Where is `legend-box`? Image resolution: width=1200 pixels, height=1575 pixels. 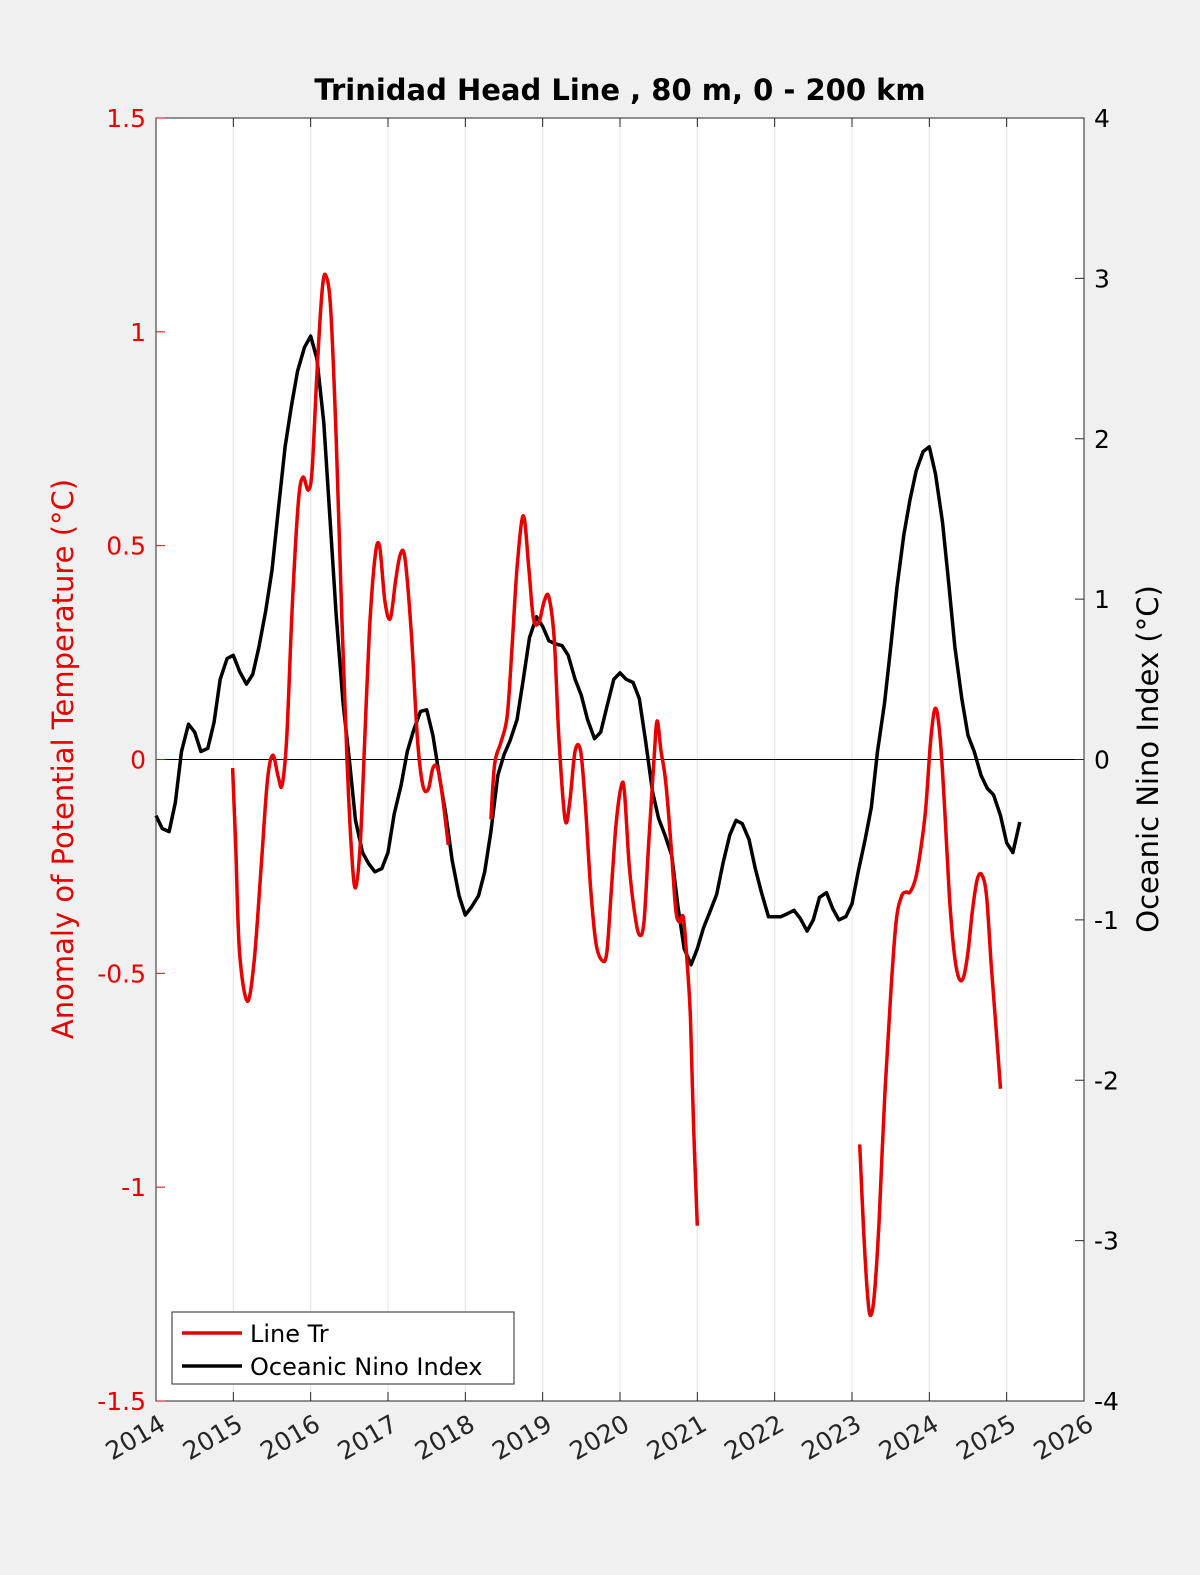 legend-box is located at coordinates (343, 1348).